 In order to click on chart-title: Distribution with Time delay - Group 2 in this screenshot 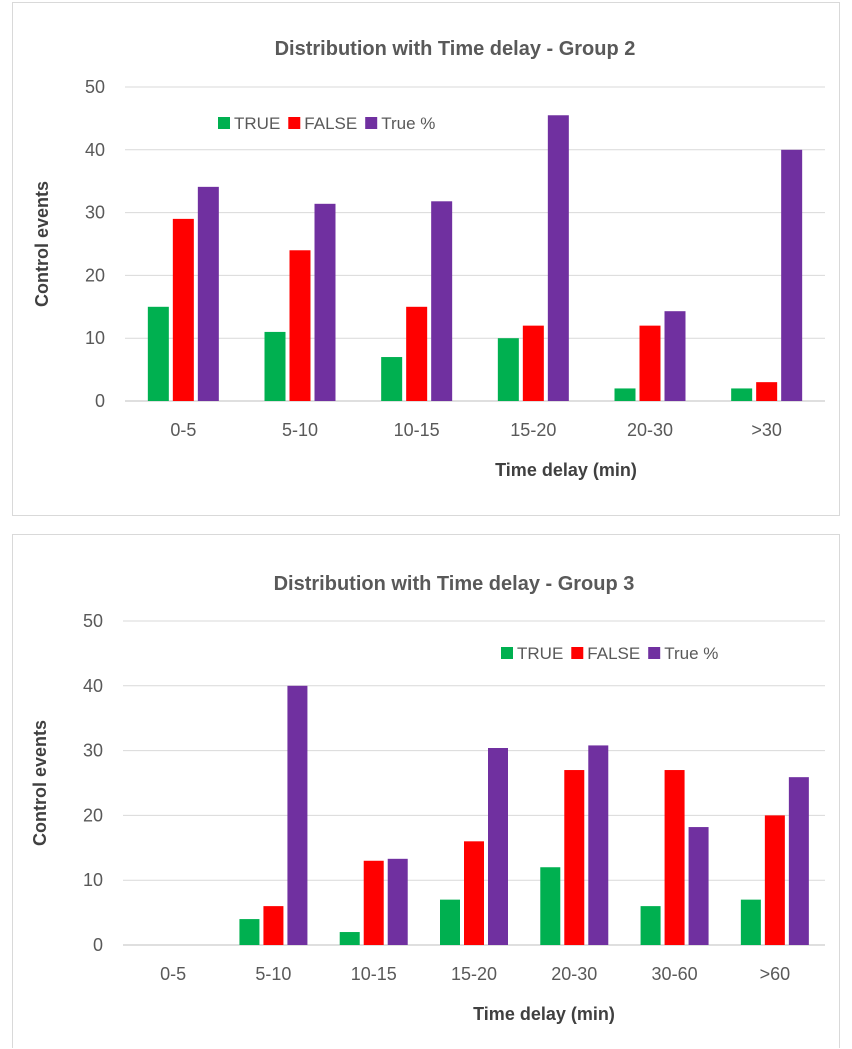, I will do `click(455, 49)`.